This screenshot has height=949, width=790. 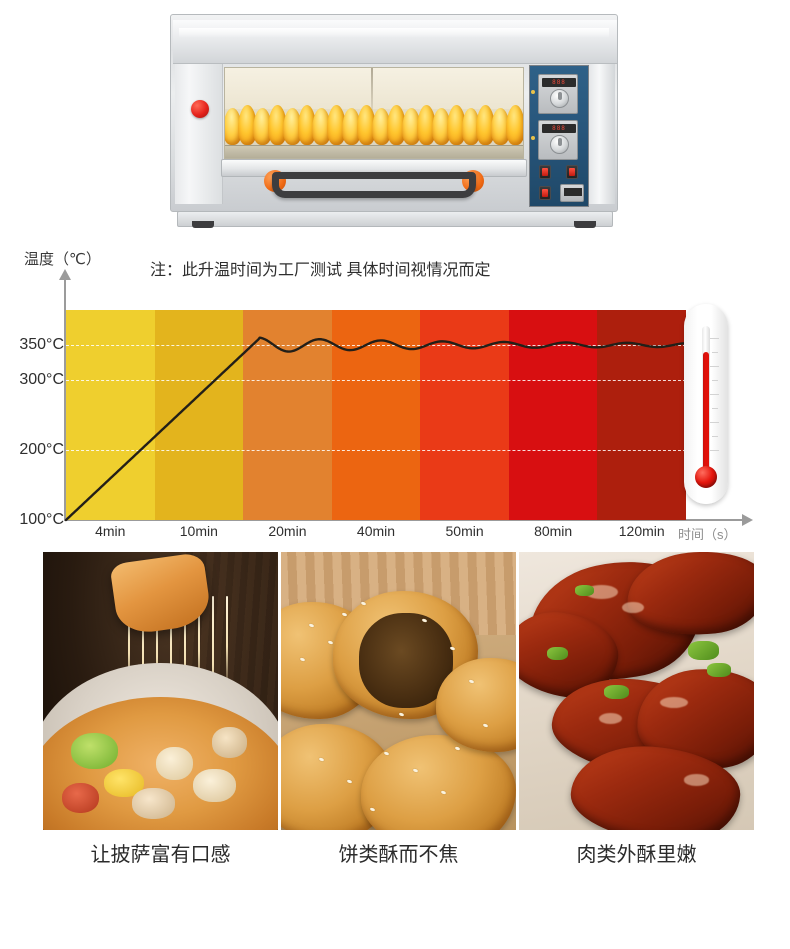 I want to click on caption-pizza: 让披萨富有口感, so click(x=160, y=855).